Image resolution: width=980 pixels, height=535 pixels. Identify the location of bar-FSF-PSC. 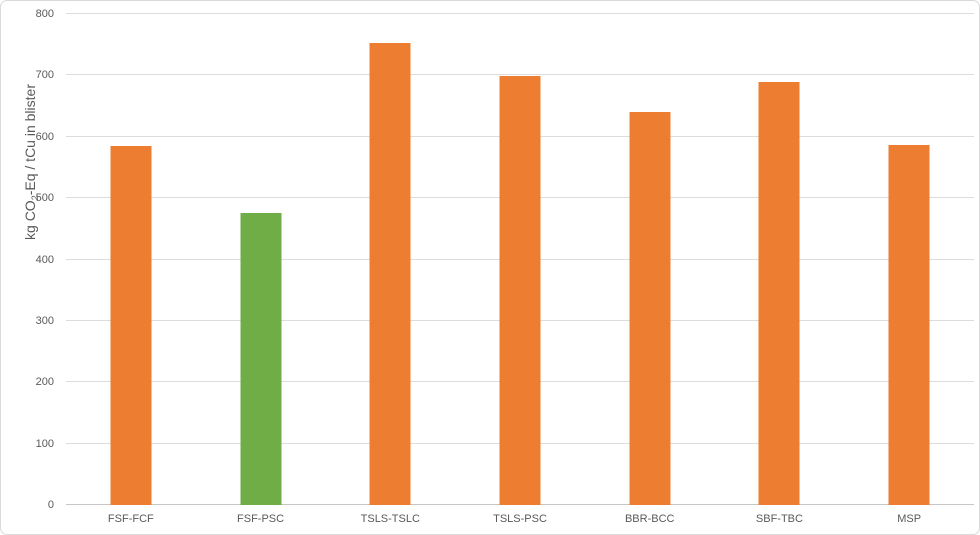
(261, 358).